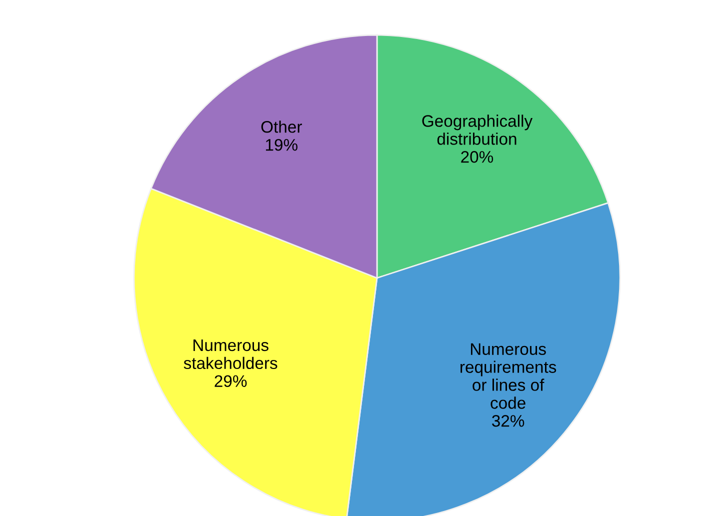 The width and height of the screenshot is (711, 516). What do you see at coordinates (281, 126) in the screenshot?
I see `slice-label: Other` at bounding box center [281, 126].